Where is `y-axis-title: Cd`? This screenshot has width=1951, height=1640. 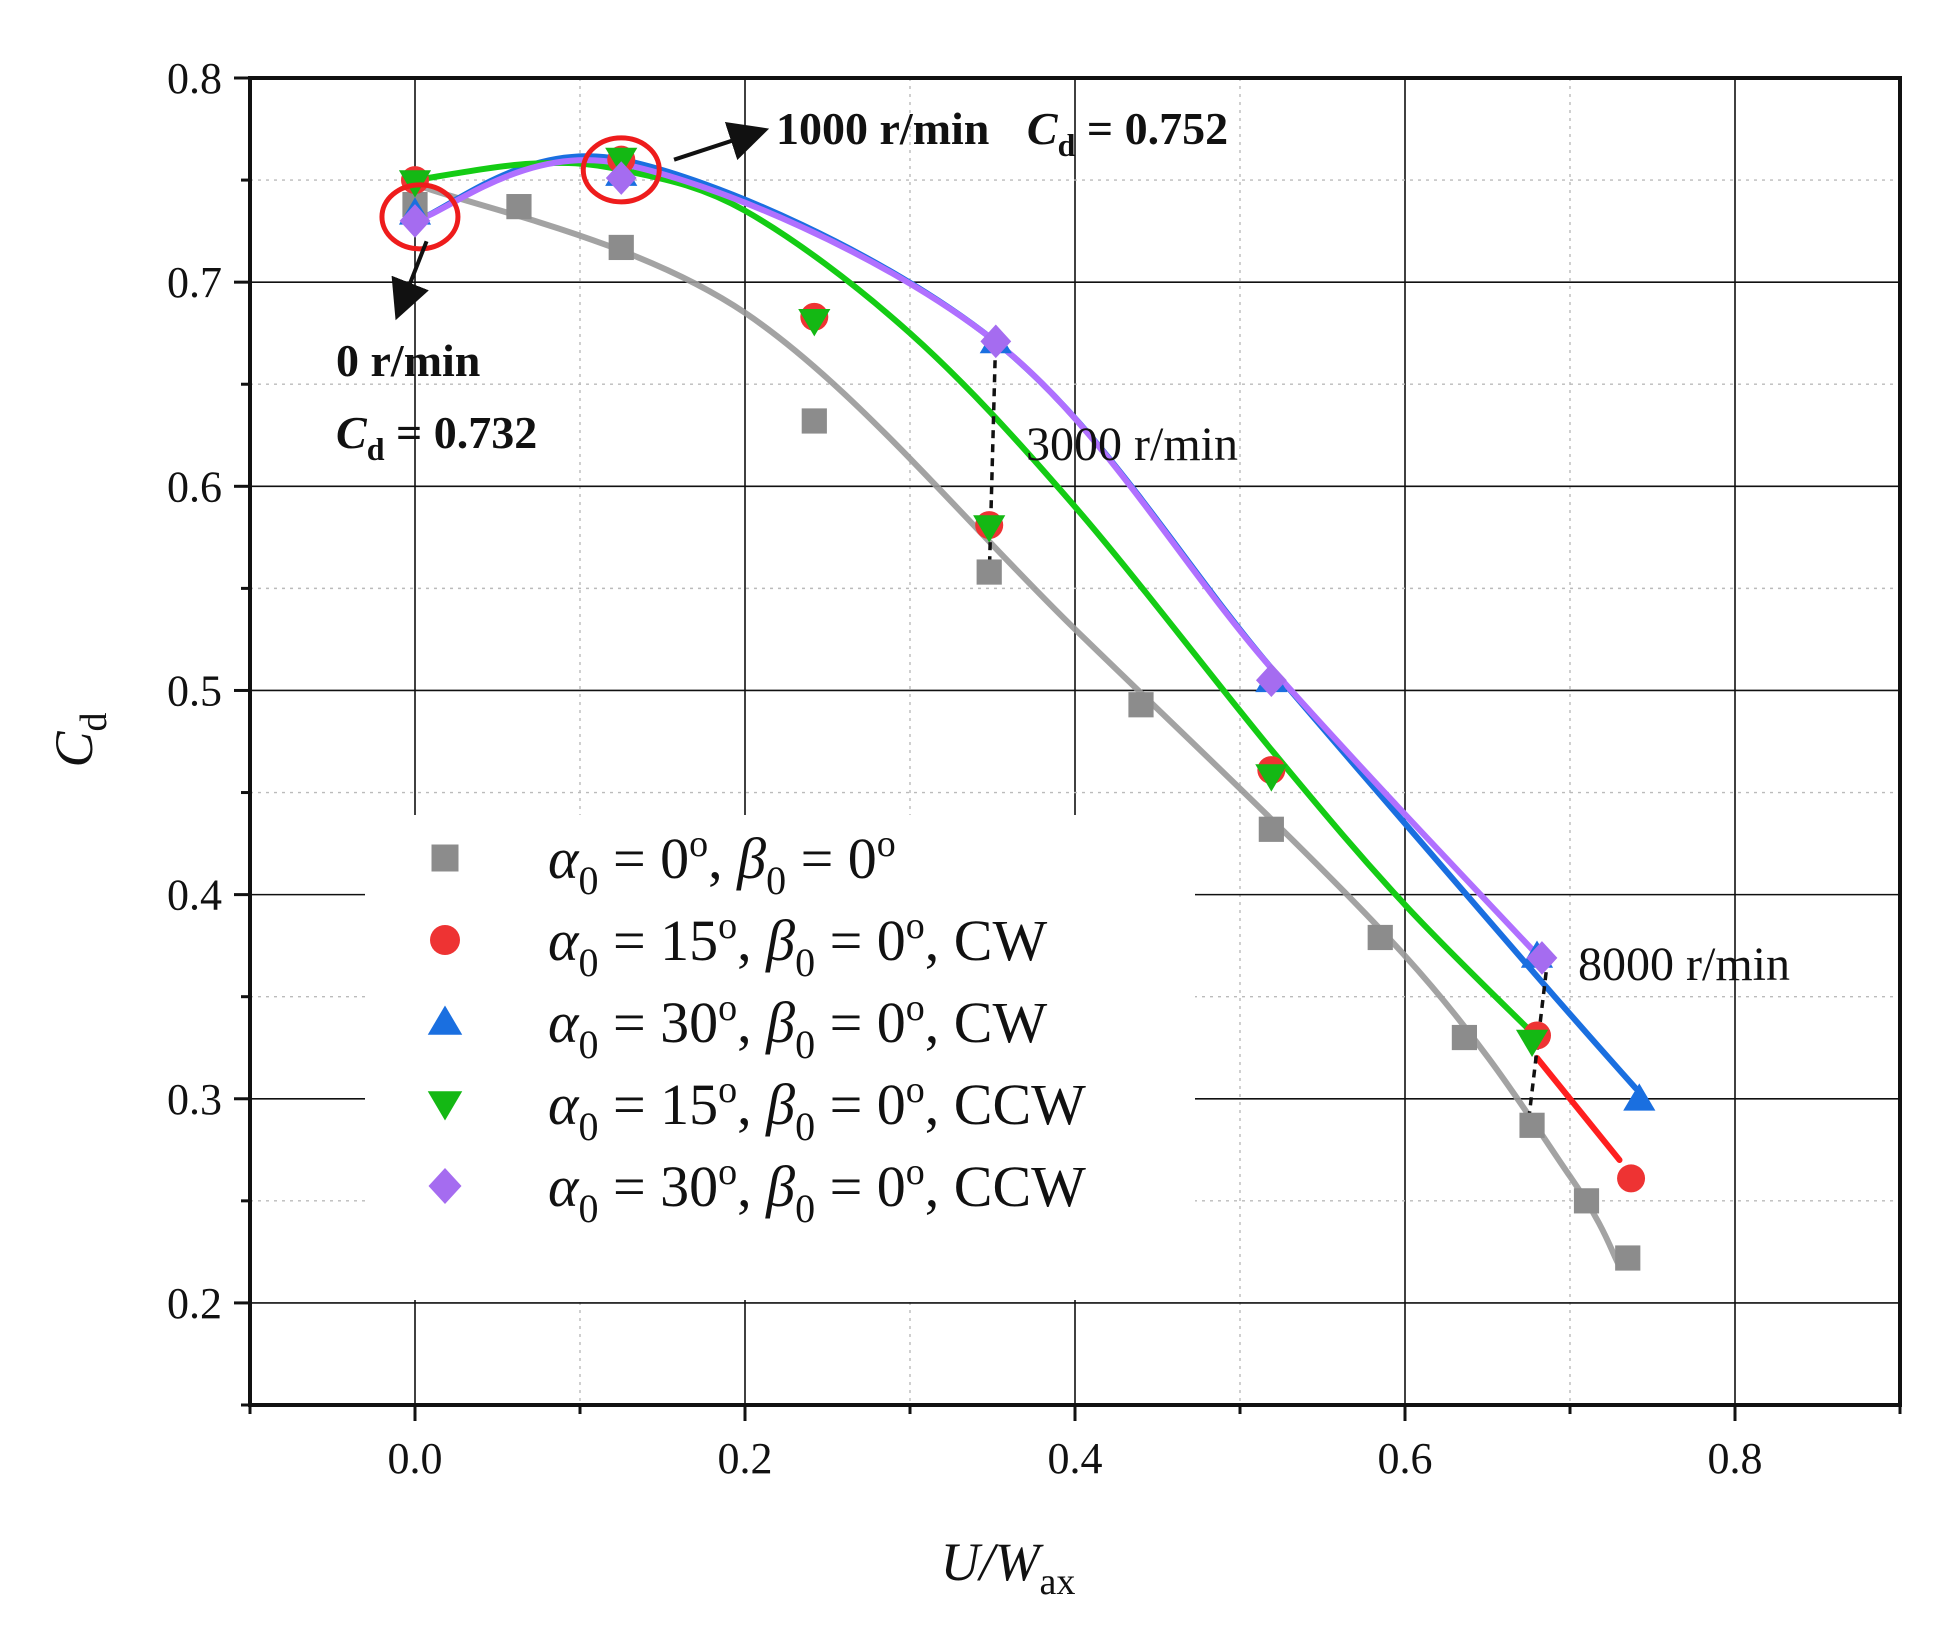 y-axis-title: Cd is located at coordinates (79, 739).